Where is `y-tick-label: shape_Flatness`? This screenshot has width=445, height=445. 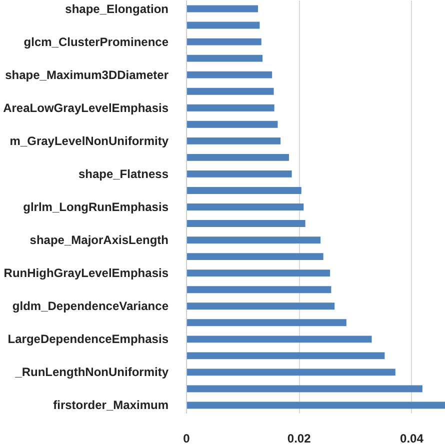 y-tick-label: shape_Flatness is located at coordinates (123, 173).